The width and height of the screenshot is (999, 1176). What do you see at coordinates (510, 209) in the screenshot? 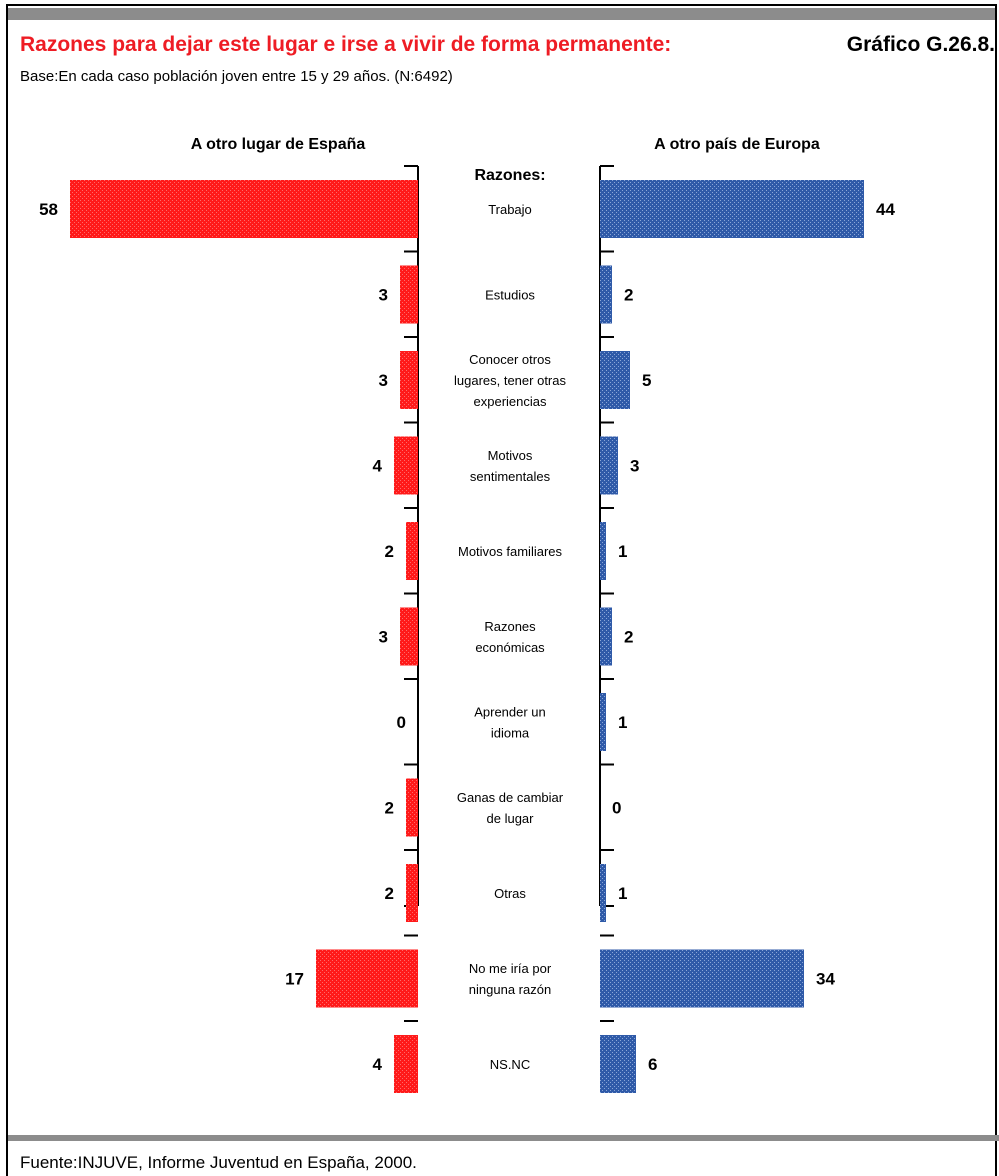
I see `category-label: Trabajo` at bounding box center [510, 209].